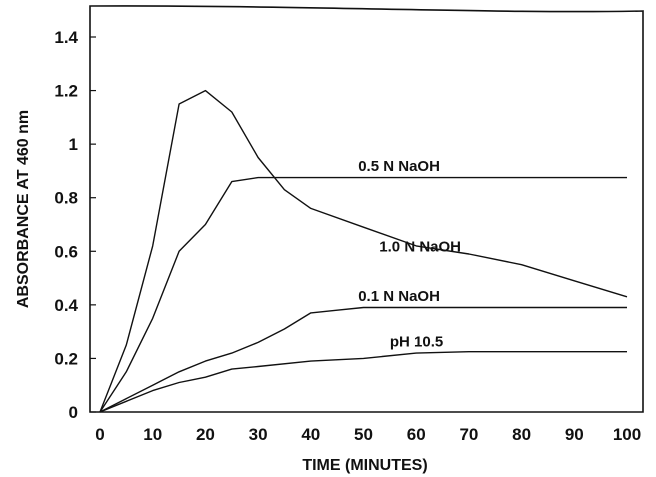  Describe the element at coordinates (574, 434) in the screenshot. I see `x-tick-label: 90` at that location.